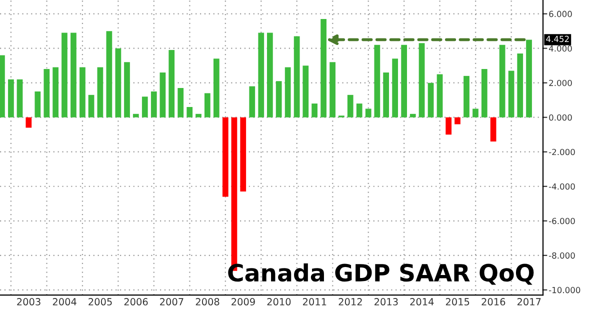  What do you see at coordinates (560, 14) in the screenshot?
I see `y-tick-label: 6.000` at bounding box center [560, 14].